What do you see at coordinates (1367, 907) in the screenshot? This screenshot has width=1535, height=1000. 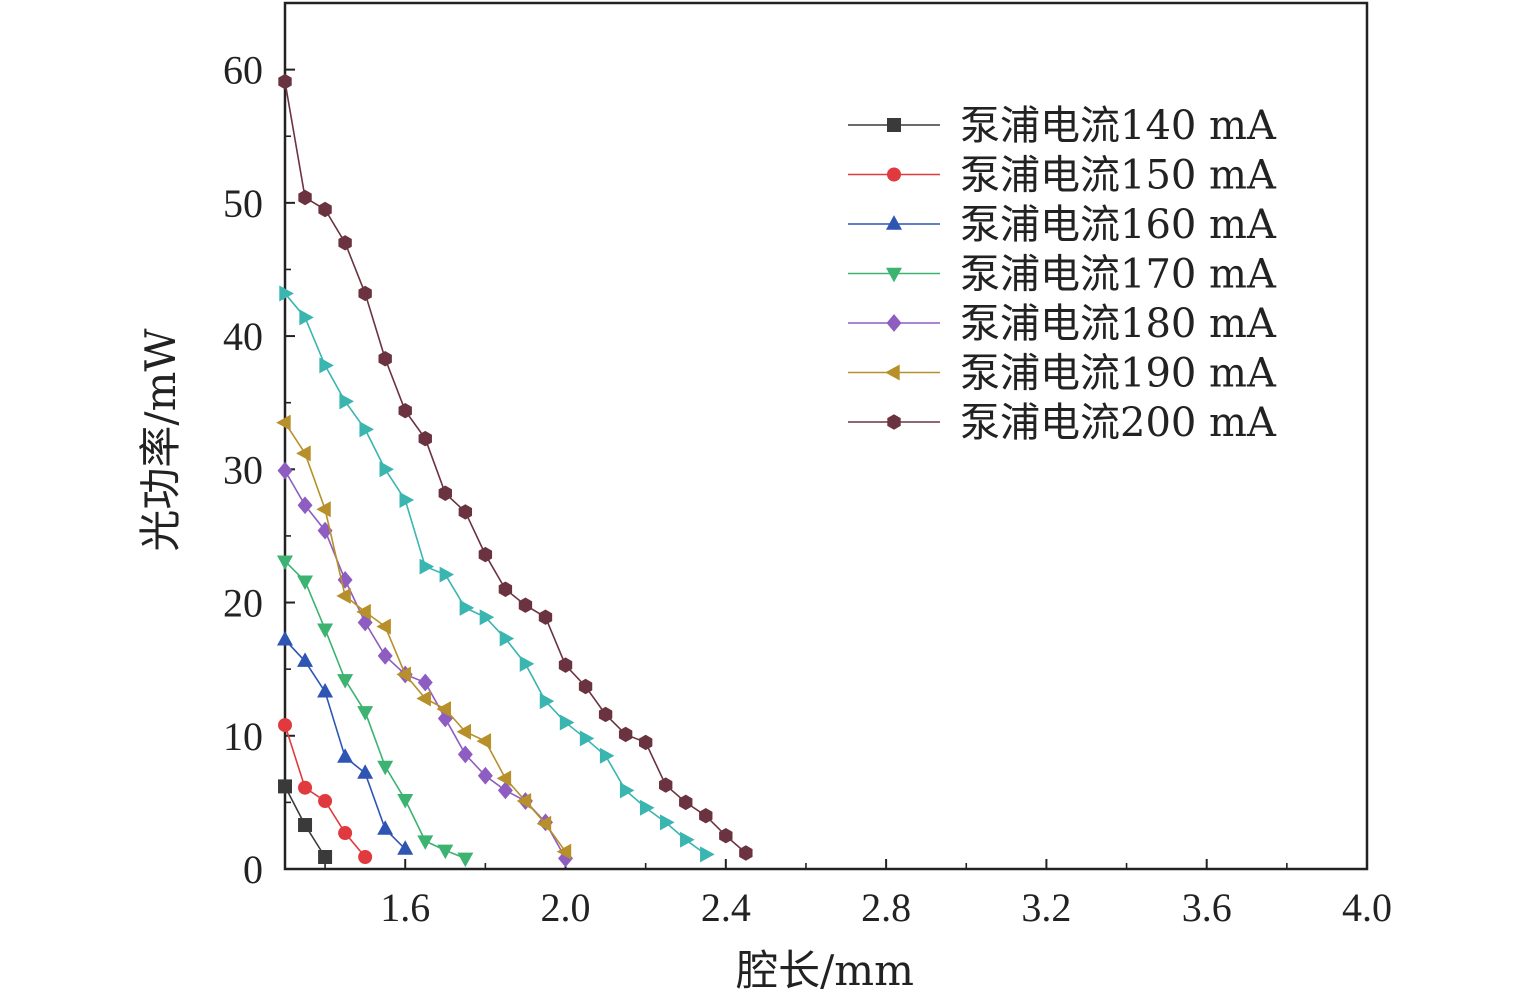 I see `x-tick-label: 4.0` at bounding box center [1367, 907].